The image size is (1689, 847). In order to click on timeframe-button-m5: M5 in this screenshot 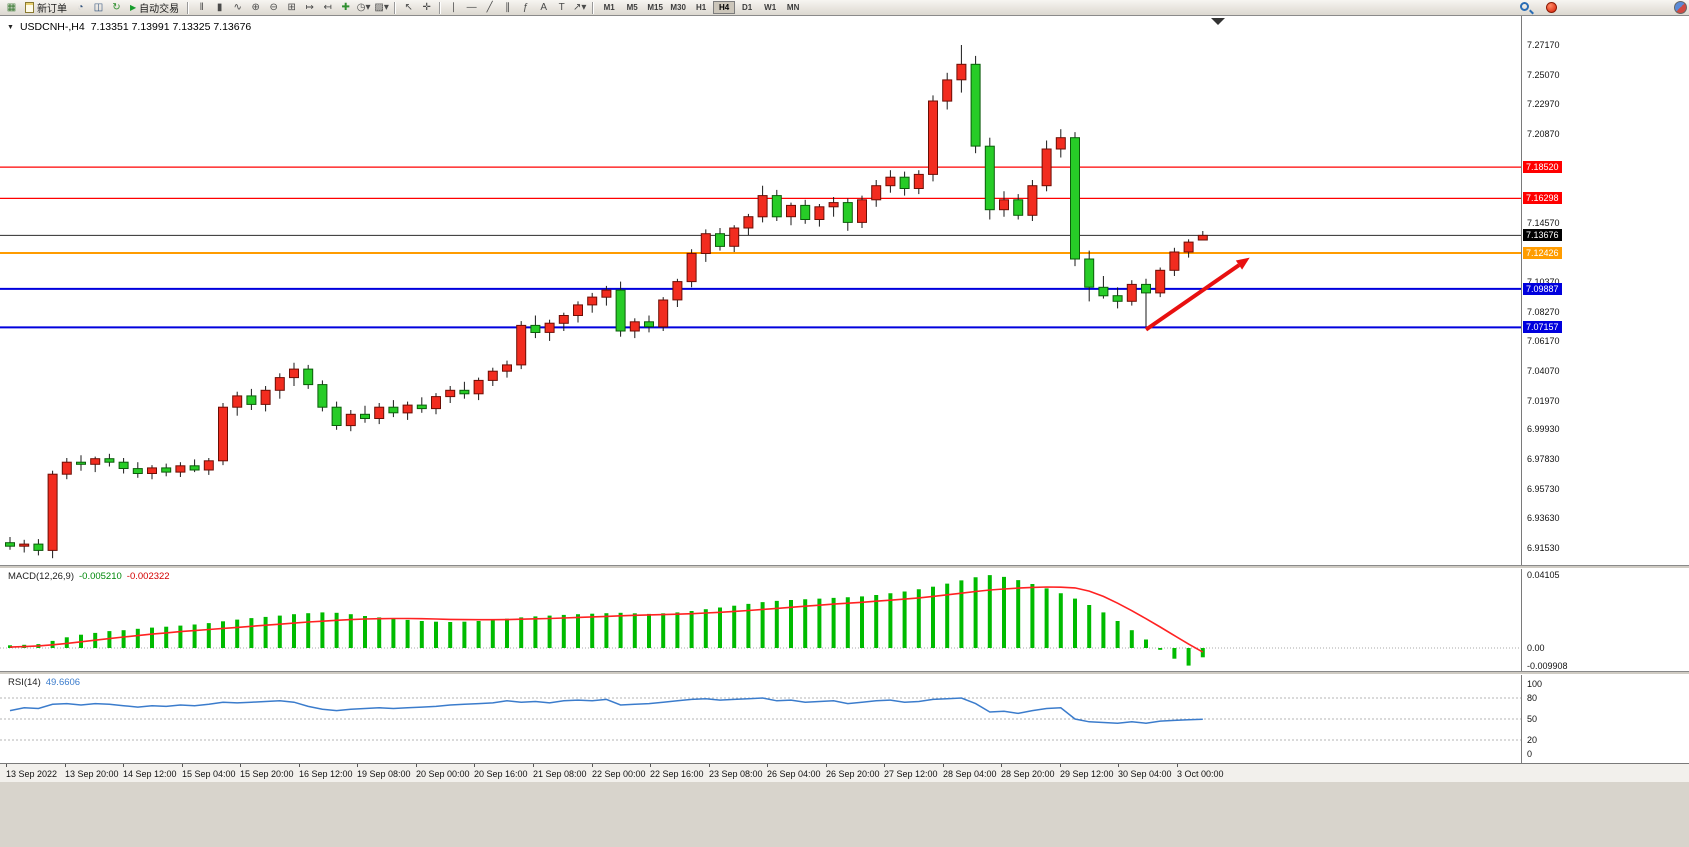, I will do `click(632, 7)`.